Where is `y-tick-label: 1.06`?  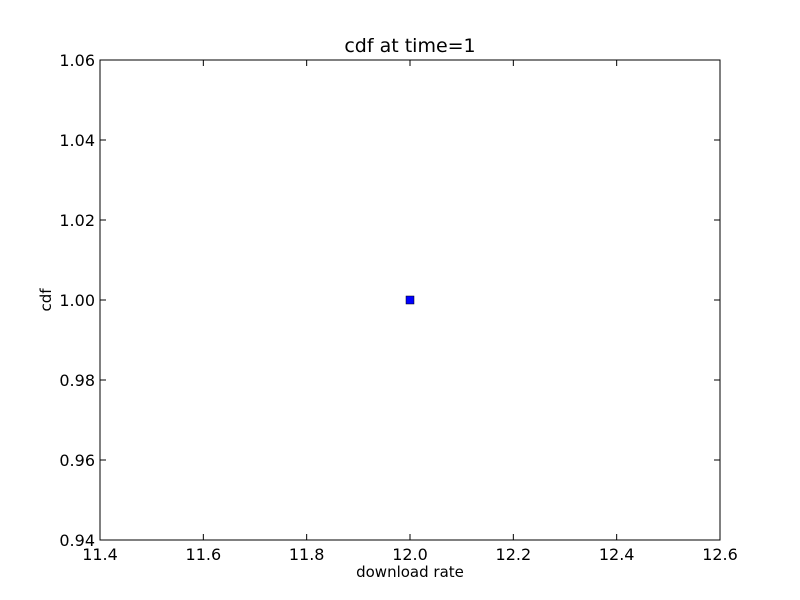 y-tick-label: 1.06 is located at coordinates (77, 60).